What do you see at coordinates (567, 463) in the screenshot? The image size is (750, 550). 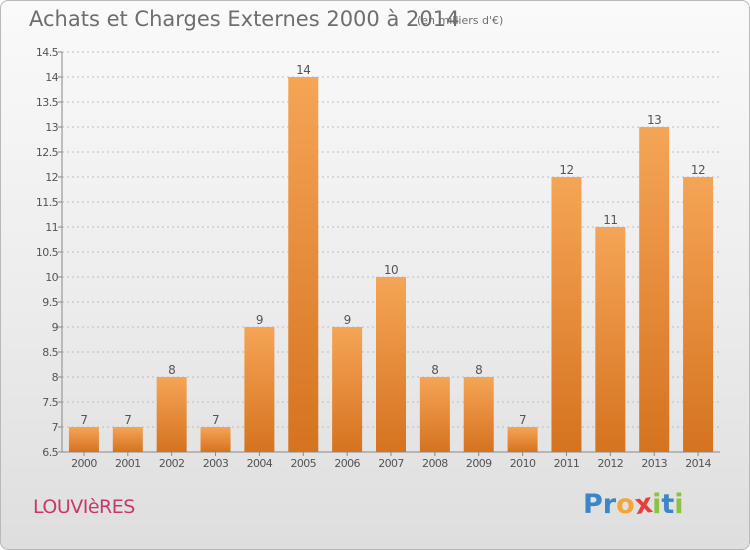 I see `x-tick-label: 2011` at bounding box center [567, 463].